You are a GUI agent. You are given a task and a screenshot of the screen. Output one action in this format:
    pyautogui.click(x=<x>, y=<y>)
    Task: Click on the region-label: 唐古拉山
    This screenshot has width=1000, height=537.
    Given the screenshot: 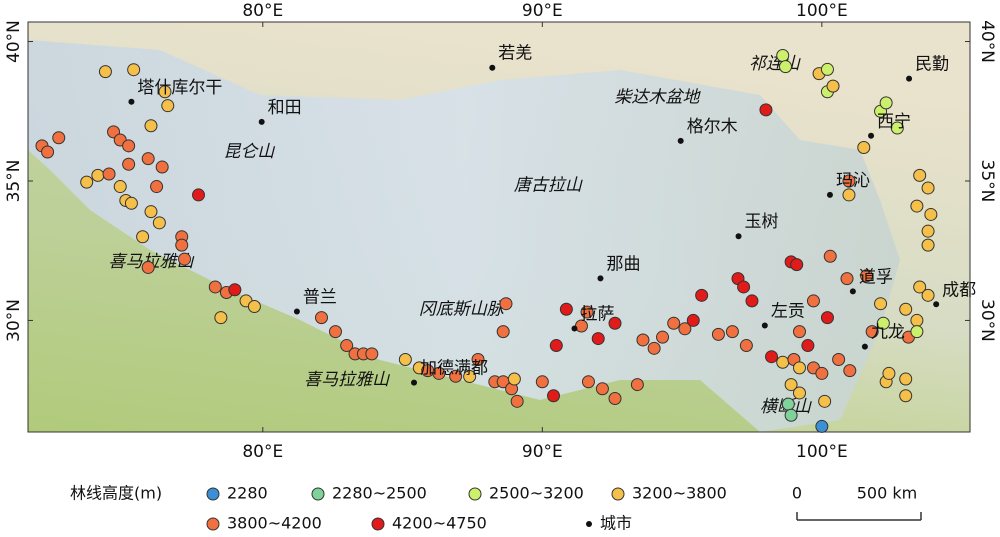 What is the action you would take?
    pyautogui.click(x=548, y=186)
    